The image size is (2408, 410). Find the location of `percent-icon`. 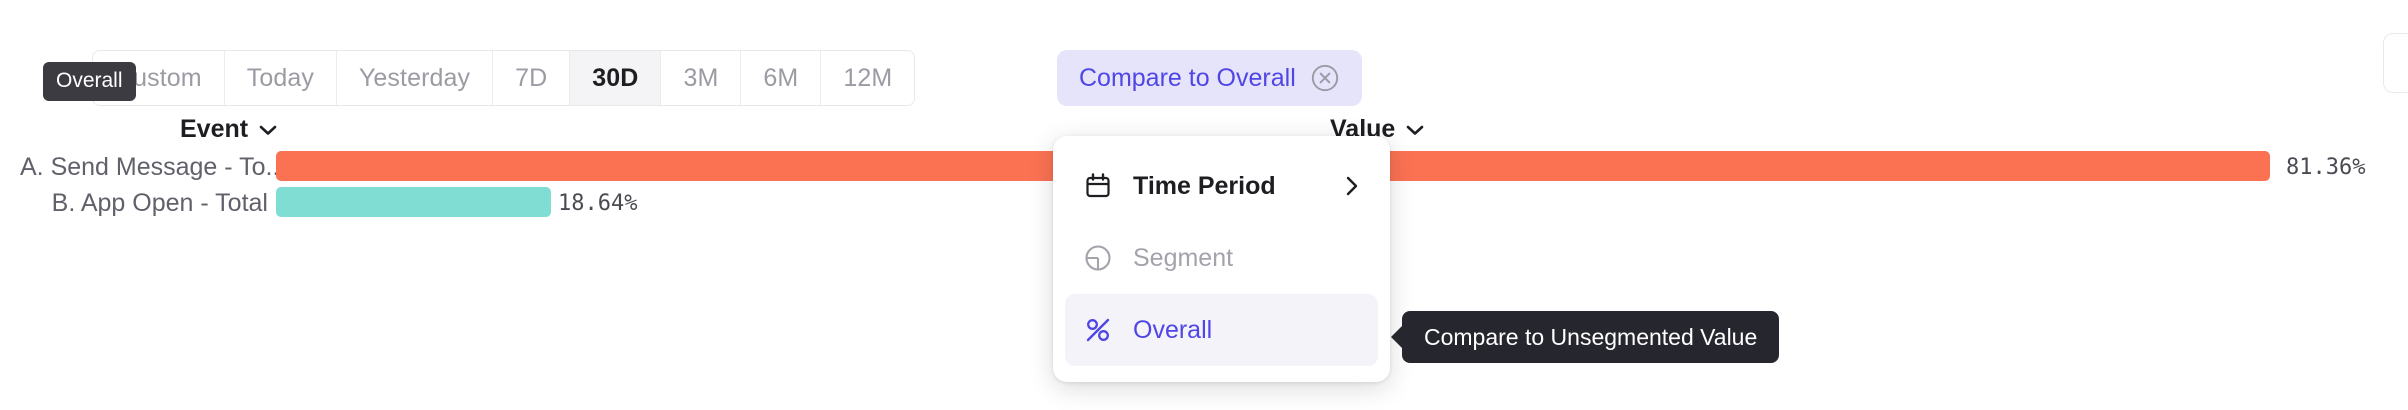

percent-icon is located at coordinates (1098, 330).